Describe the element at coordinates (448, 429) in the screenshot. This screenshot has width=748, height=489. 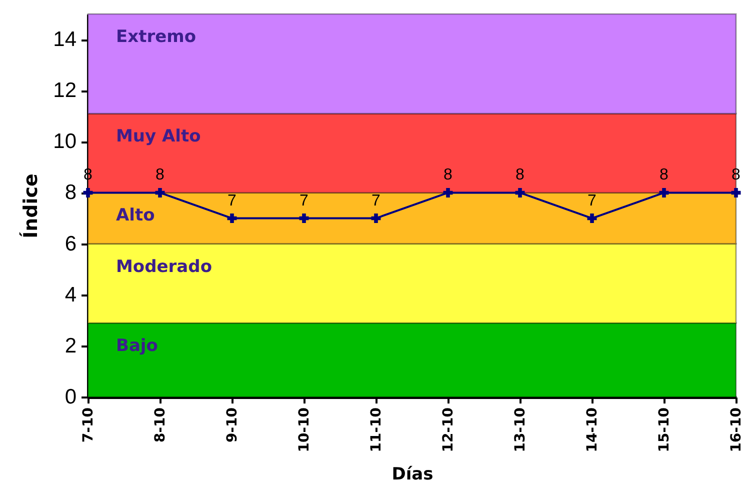
I see `x-tick-label: 12-10` at that location.